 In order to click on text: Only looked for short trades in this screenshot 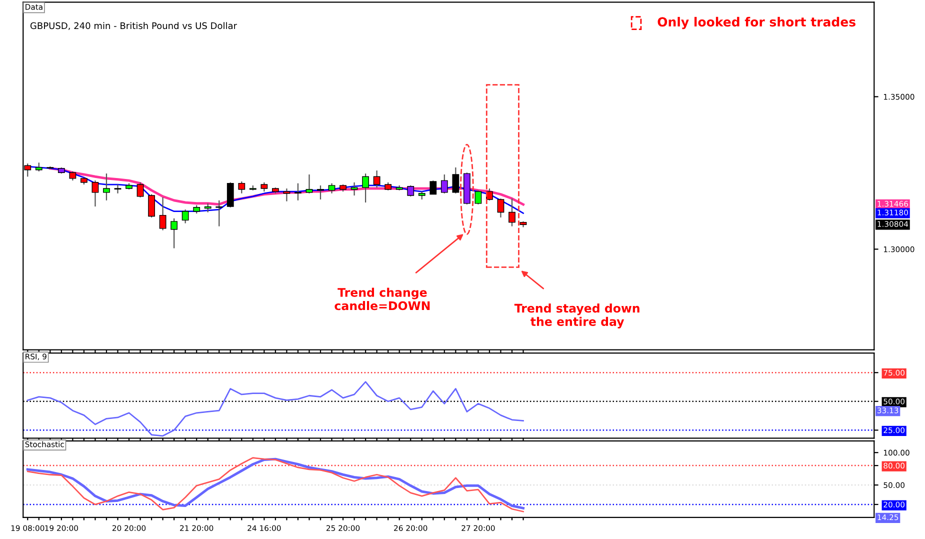, I will do `click(757, 23)`.